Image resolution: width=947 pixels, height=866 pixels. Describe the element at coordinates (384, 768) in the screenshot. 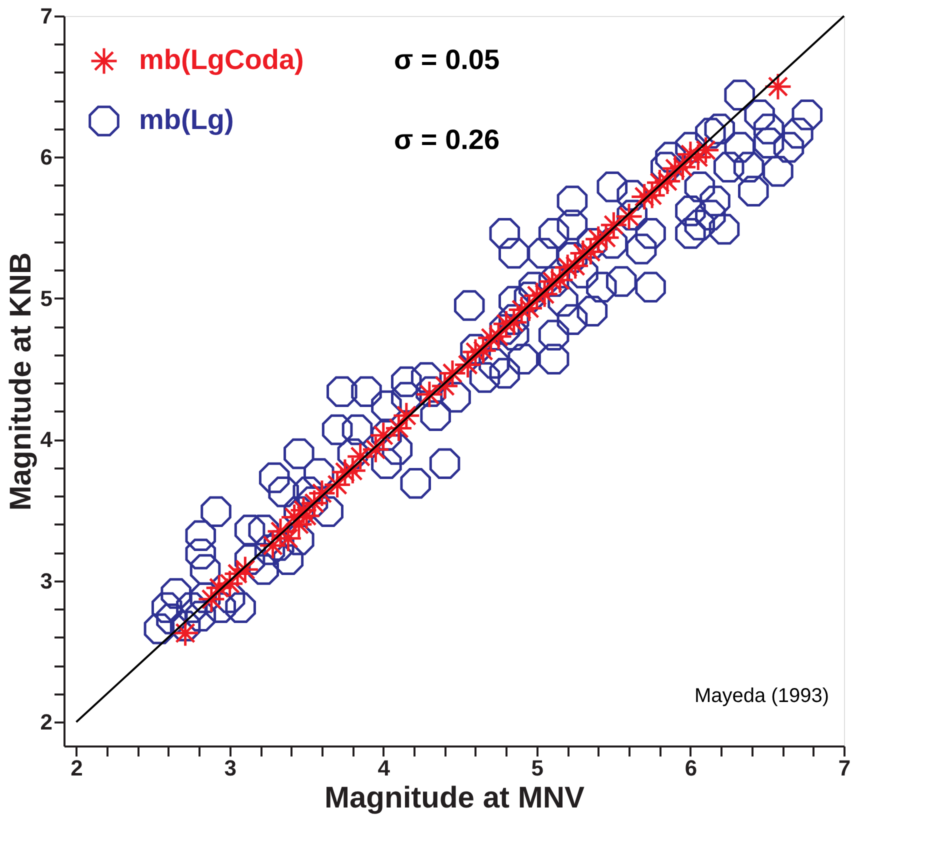

I see `x-tick-label: 4` at that location.